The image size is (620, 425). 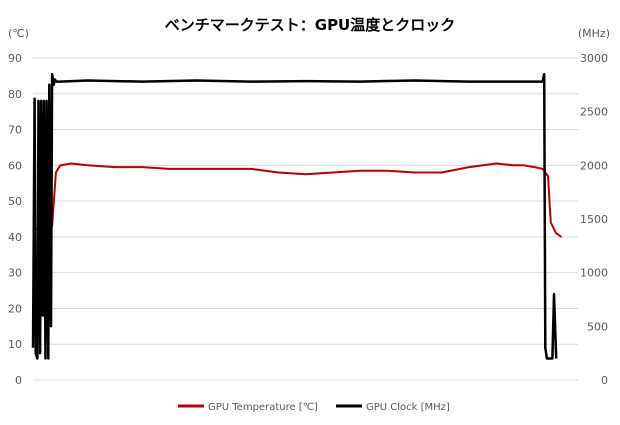 What do you see at coordinates (18, 380) in the screenshot?
I see `left-tick-label: 0` at bounding box center [18, 380].